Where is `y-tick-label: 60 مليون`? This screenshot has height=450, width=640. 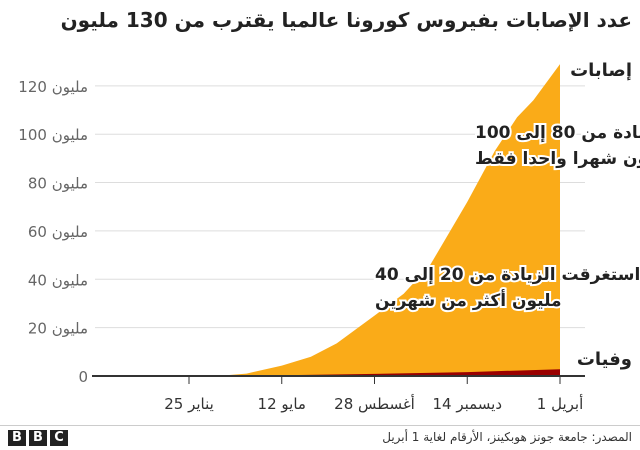
y-tick-label: 60 مليون is located at coordinates (58, 232).